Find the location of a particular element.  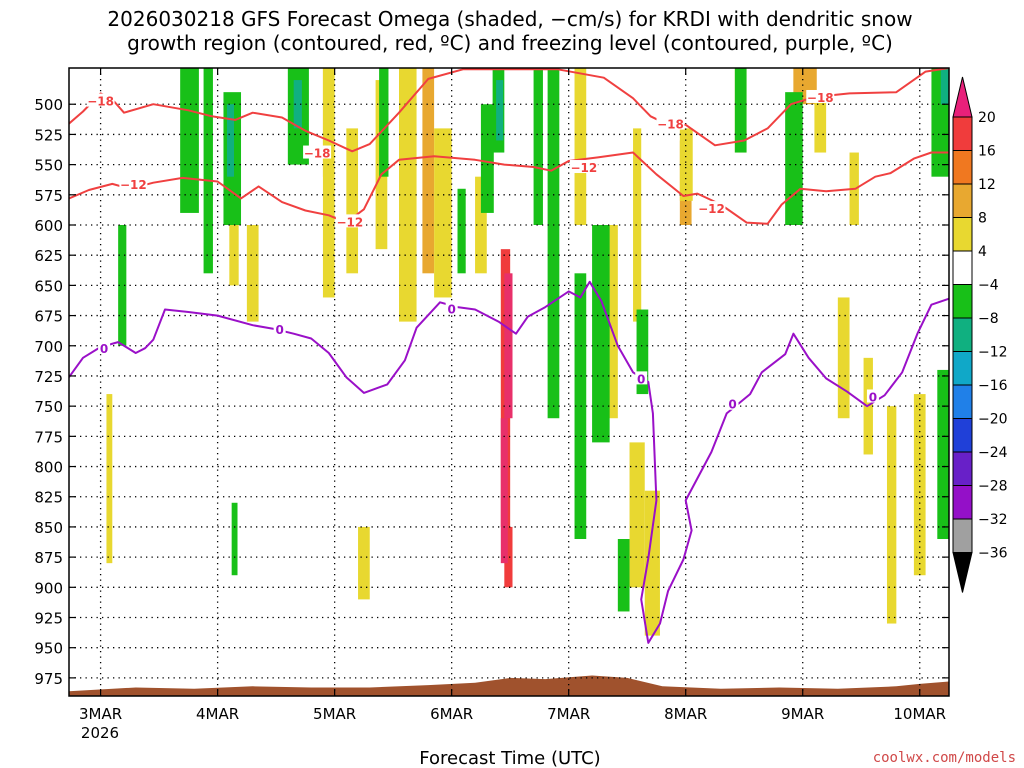

contour-red-18c is located at coordinates (509, 110).